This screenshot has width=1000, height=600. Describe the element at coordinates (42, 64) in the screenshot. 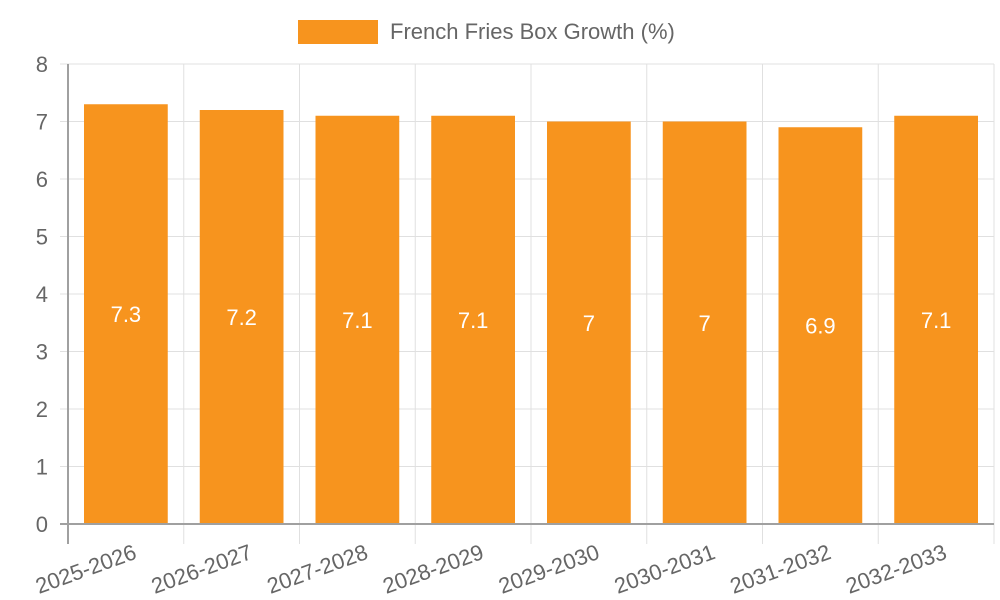

I see `y-tick-label: 8` at that location.